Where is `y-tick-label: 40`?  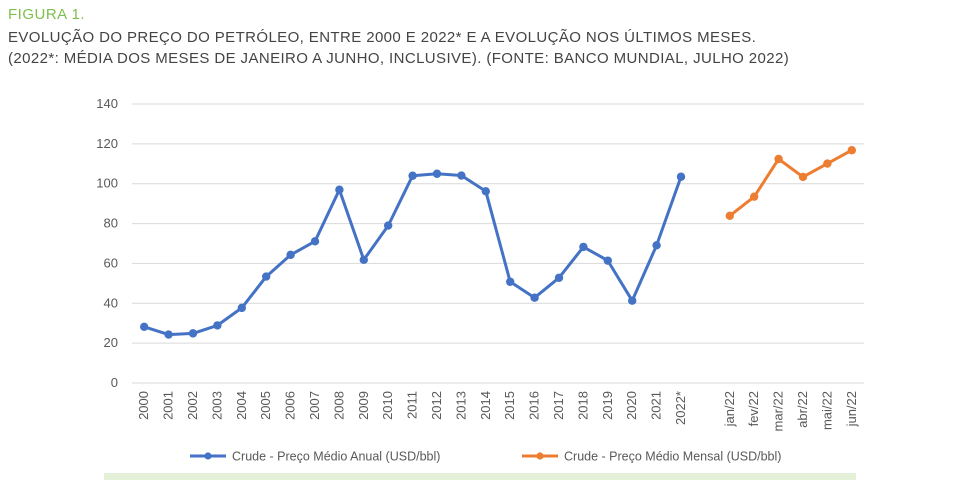 y-tick-label: 40 is located at coordinates (111, 302).